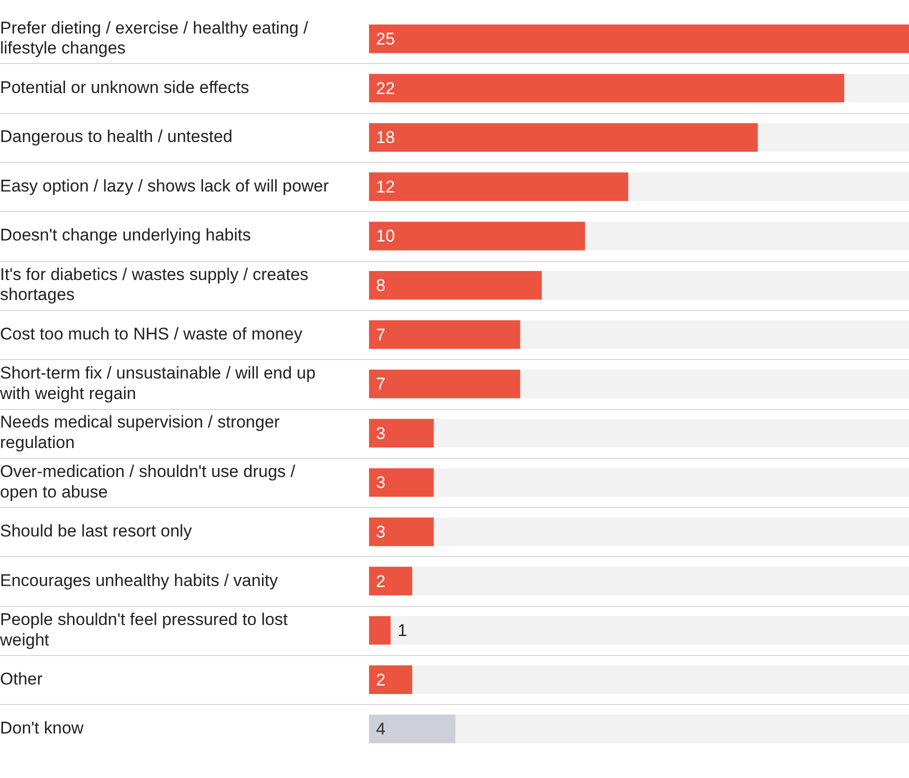  I want to click on y-tick-label: Short-term fix / unsustainable / will end up with weight regain, so click(158, 383).